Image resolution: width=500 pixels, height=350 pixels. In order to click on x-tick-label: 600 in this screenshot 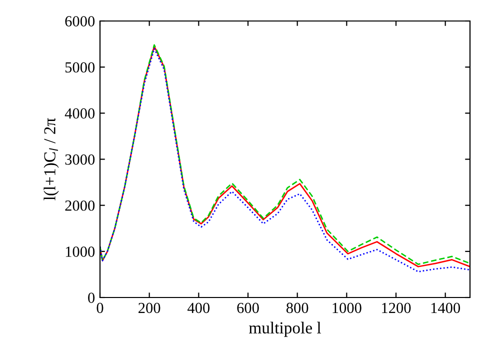, I will do `click(248, 308)`.